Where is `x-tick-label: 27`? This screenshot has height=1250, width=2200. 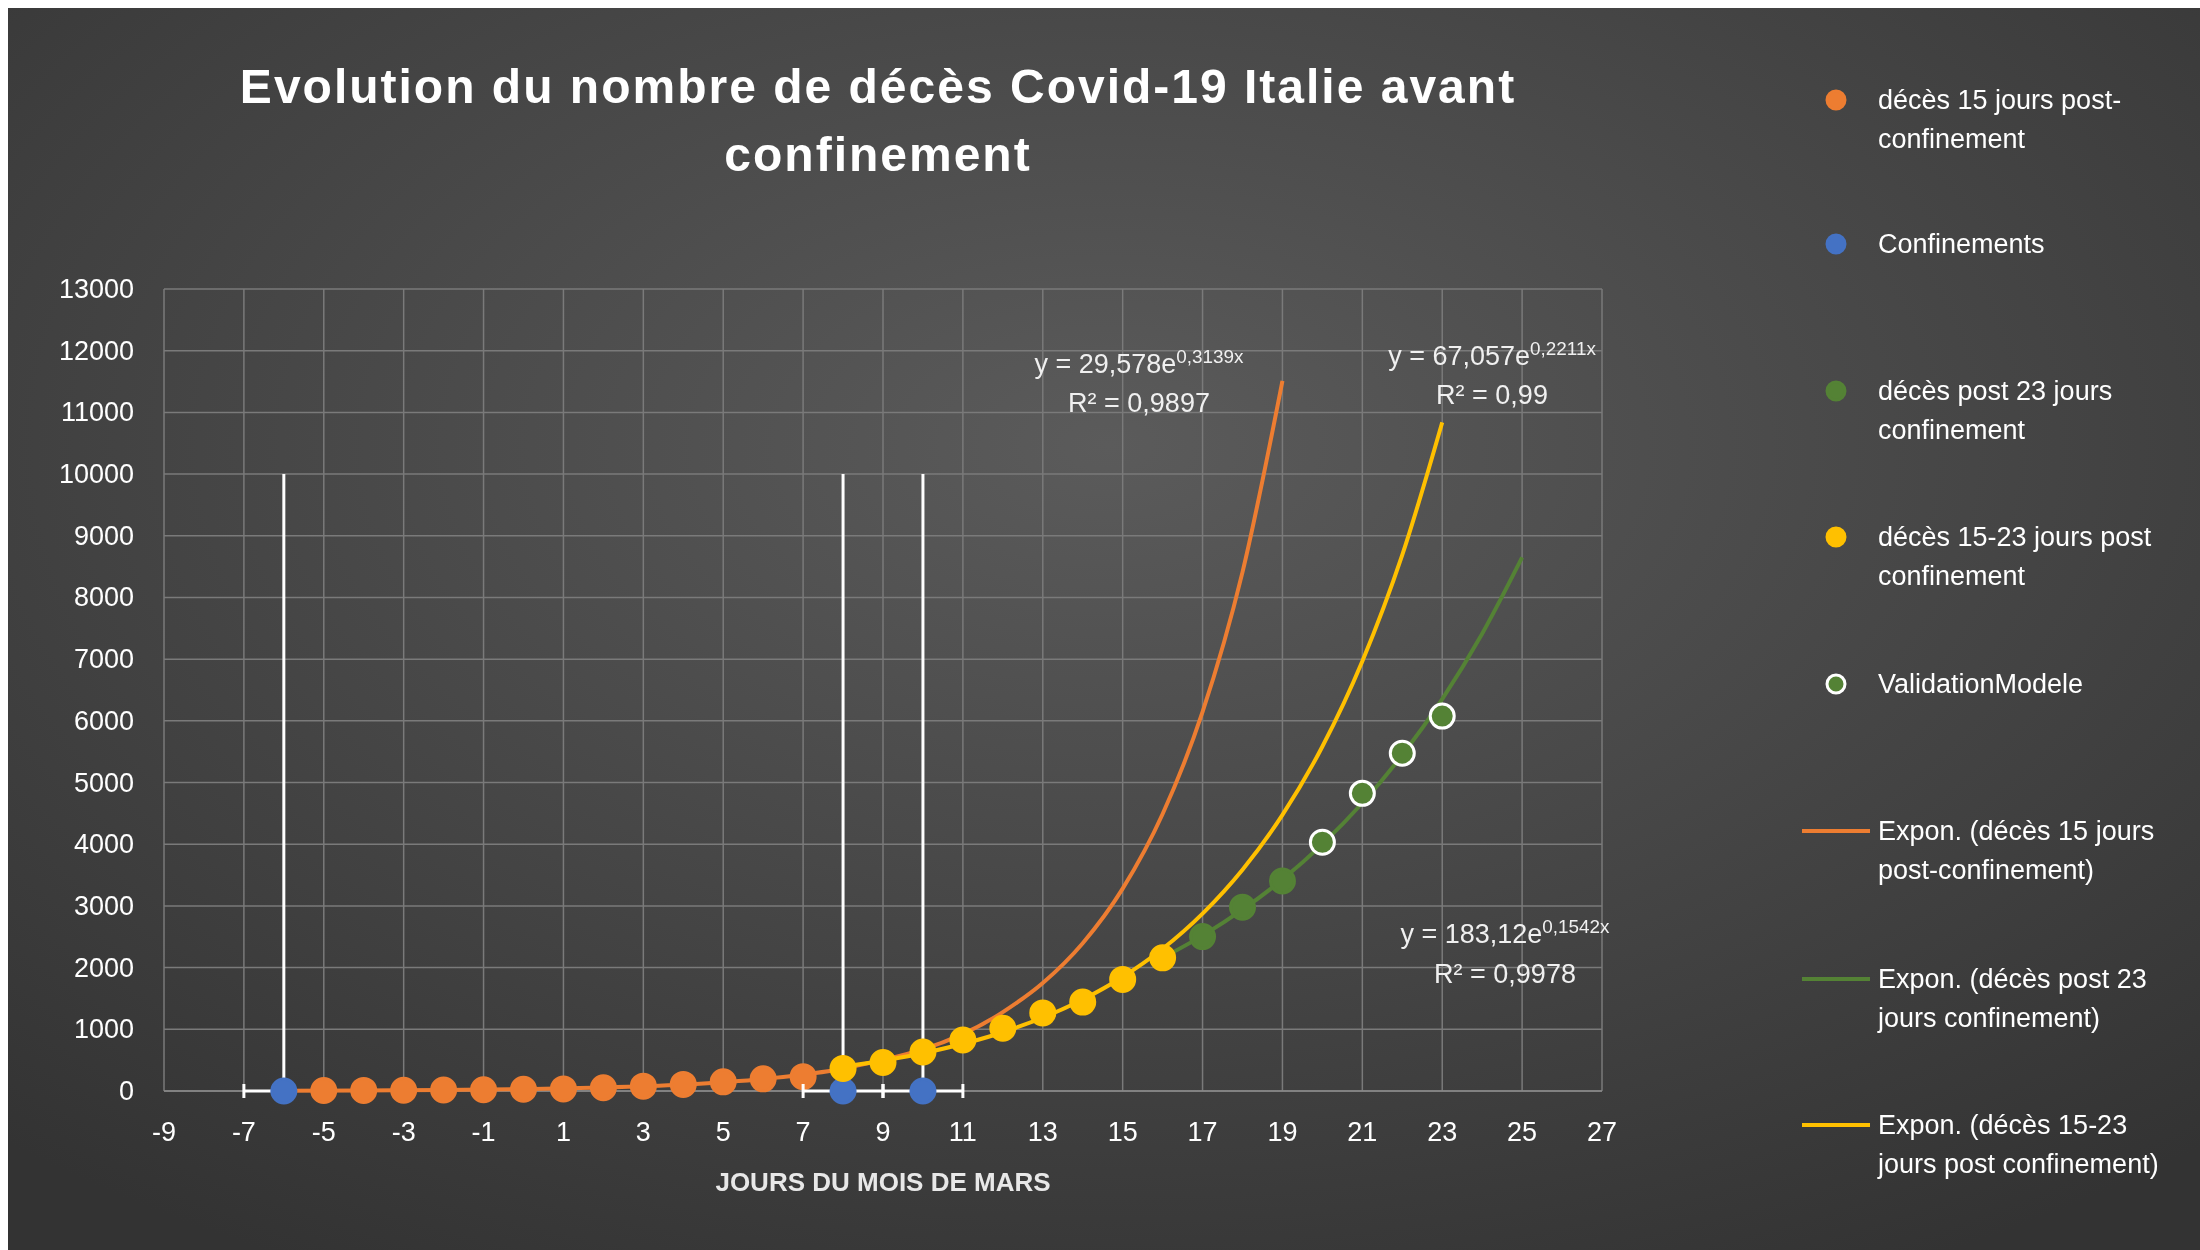 x-tick-label: 27 is located at coordinates (1602, 1132).